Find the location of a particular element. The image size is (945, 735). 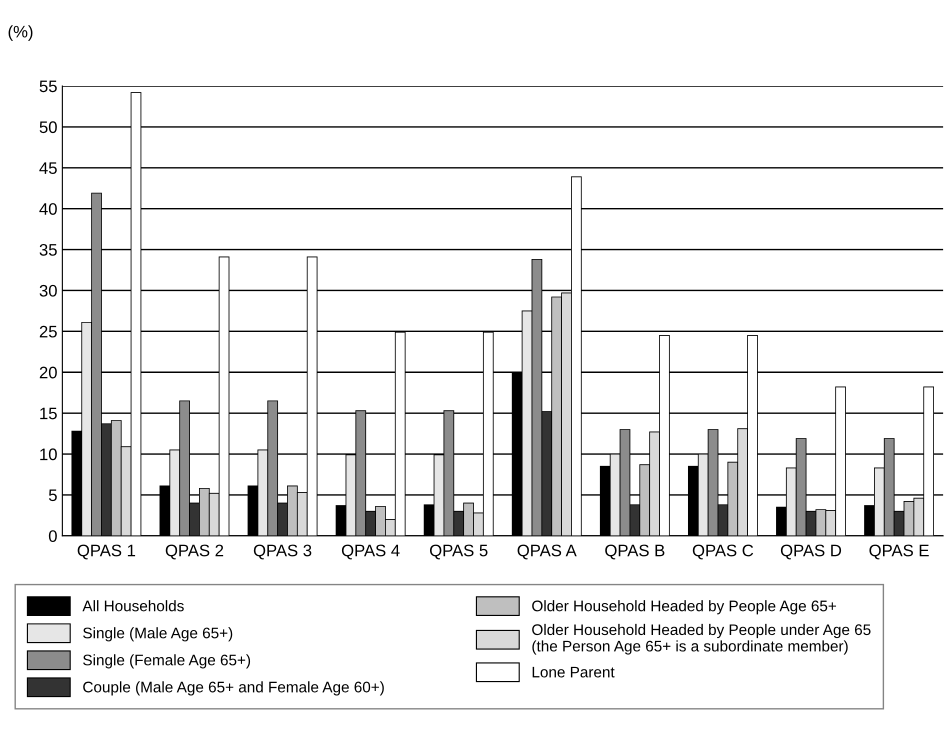

y-tick-label: 40 is located at coordinates (48, 209).